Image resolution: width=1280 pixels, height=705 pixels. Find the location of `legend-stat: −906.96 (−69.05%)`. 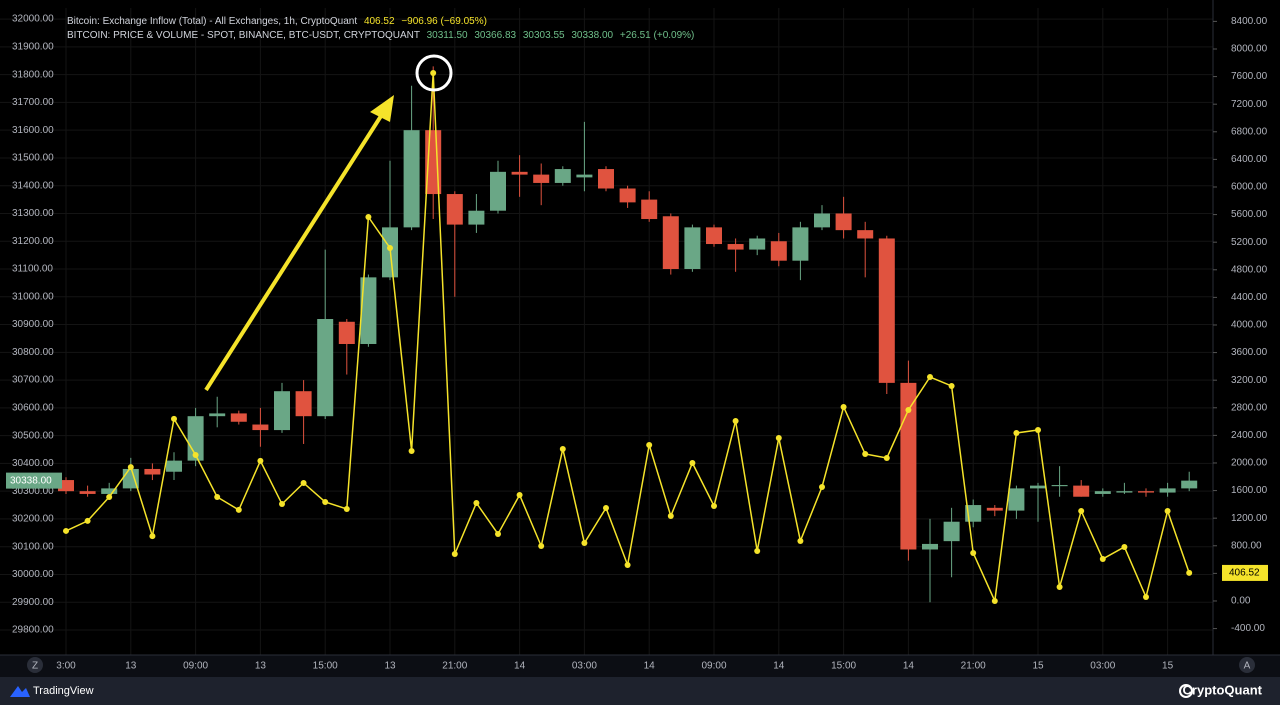

legend-stat: −906.96 (−69.05%) is located at coordinates (444, 21).